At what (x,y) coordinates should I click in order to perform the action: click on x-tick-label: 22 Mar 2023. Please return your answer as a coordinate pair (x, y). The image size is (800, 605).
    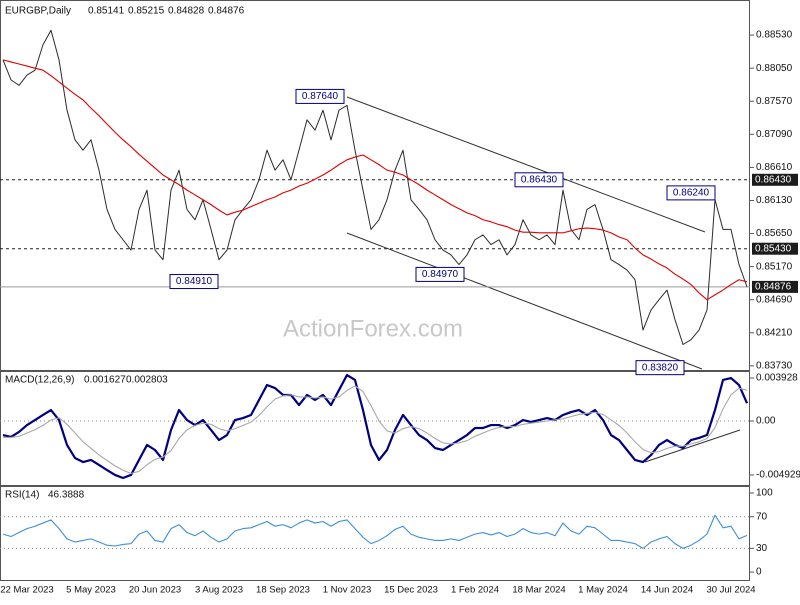
    Looking at the image, I should click on (26, 590).